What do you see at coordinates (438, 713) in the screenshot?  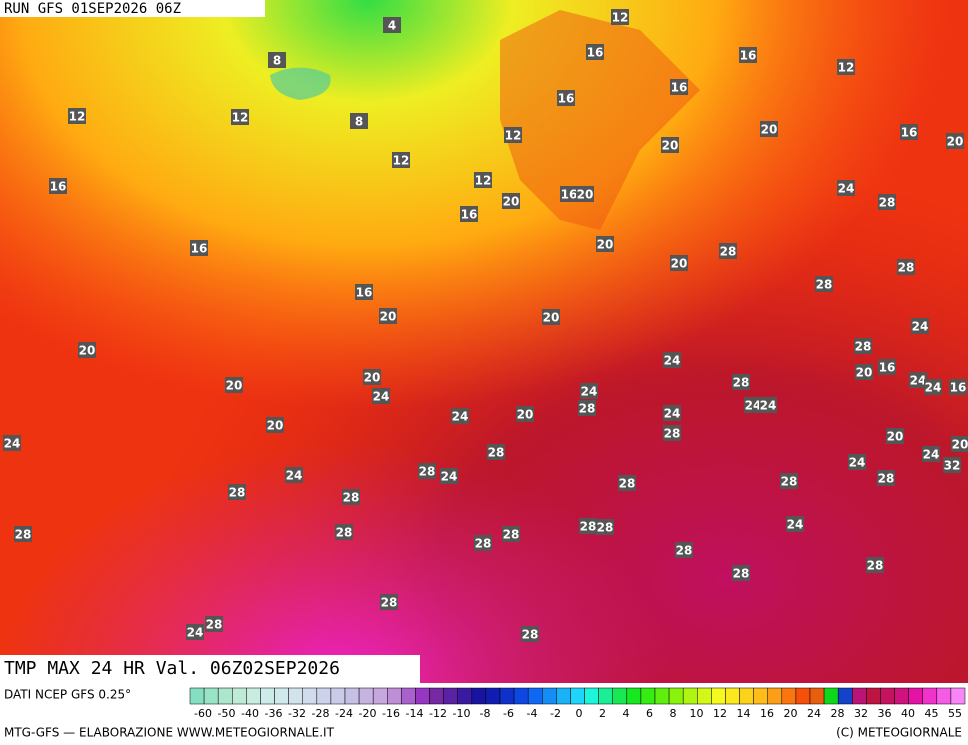 I see `colorbar-tick-label: -12` at bounding box center [438, 713].